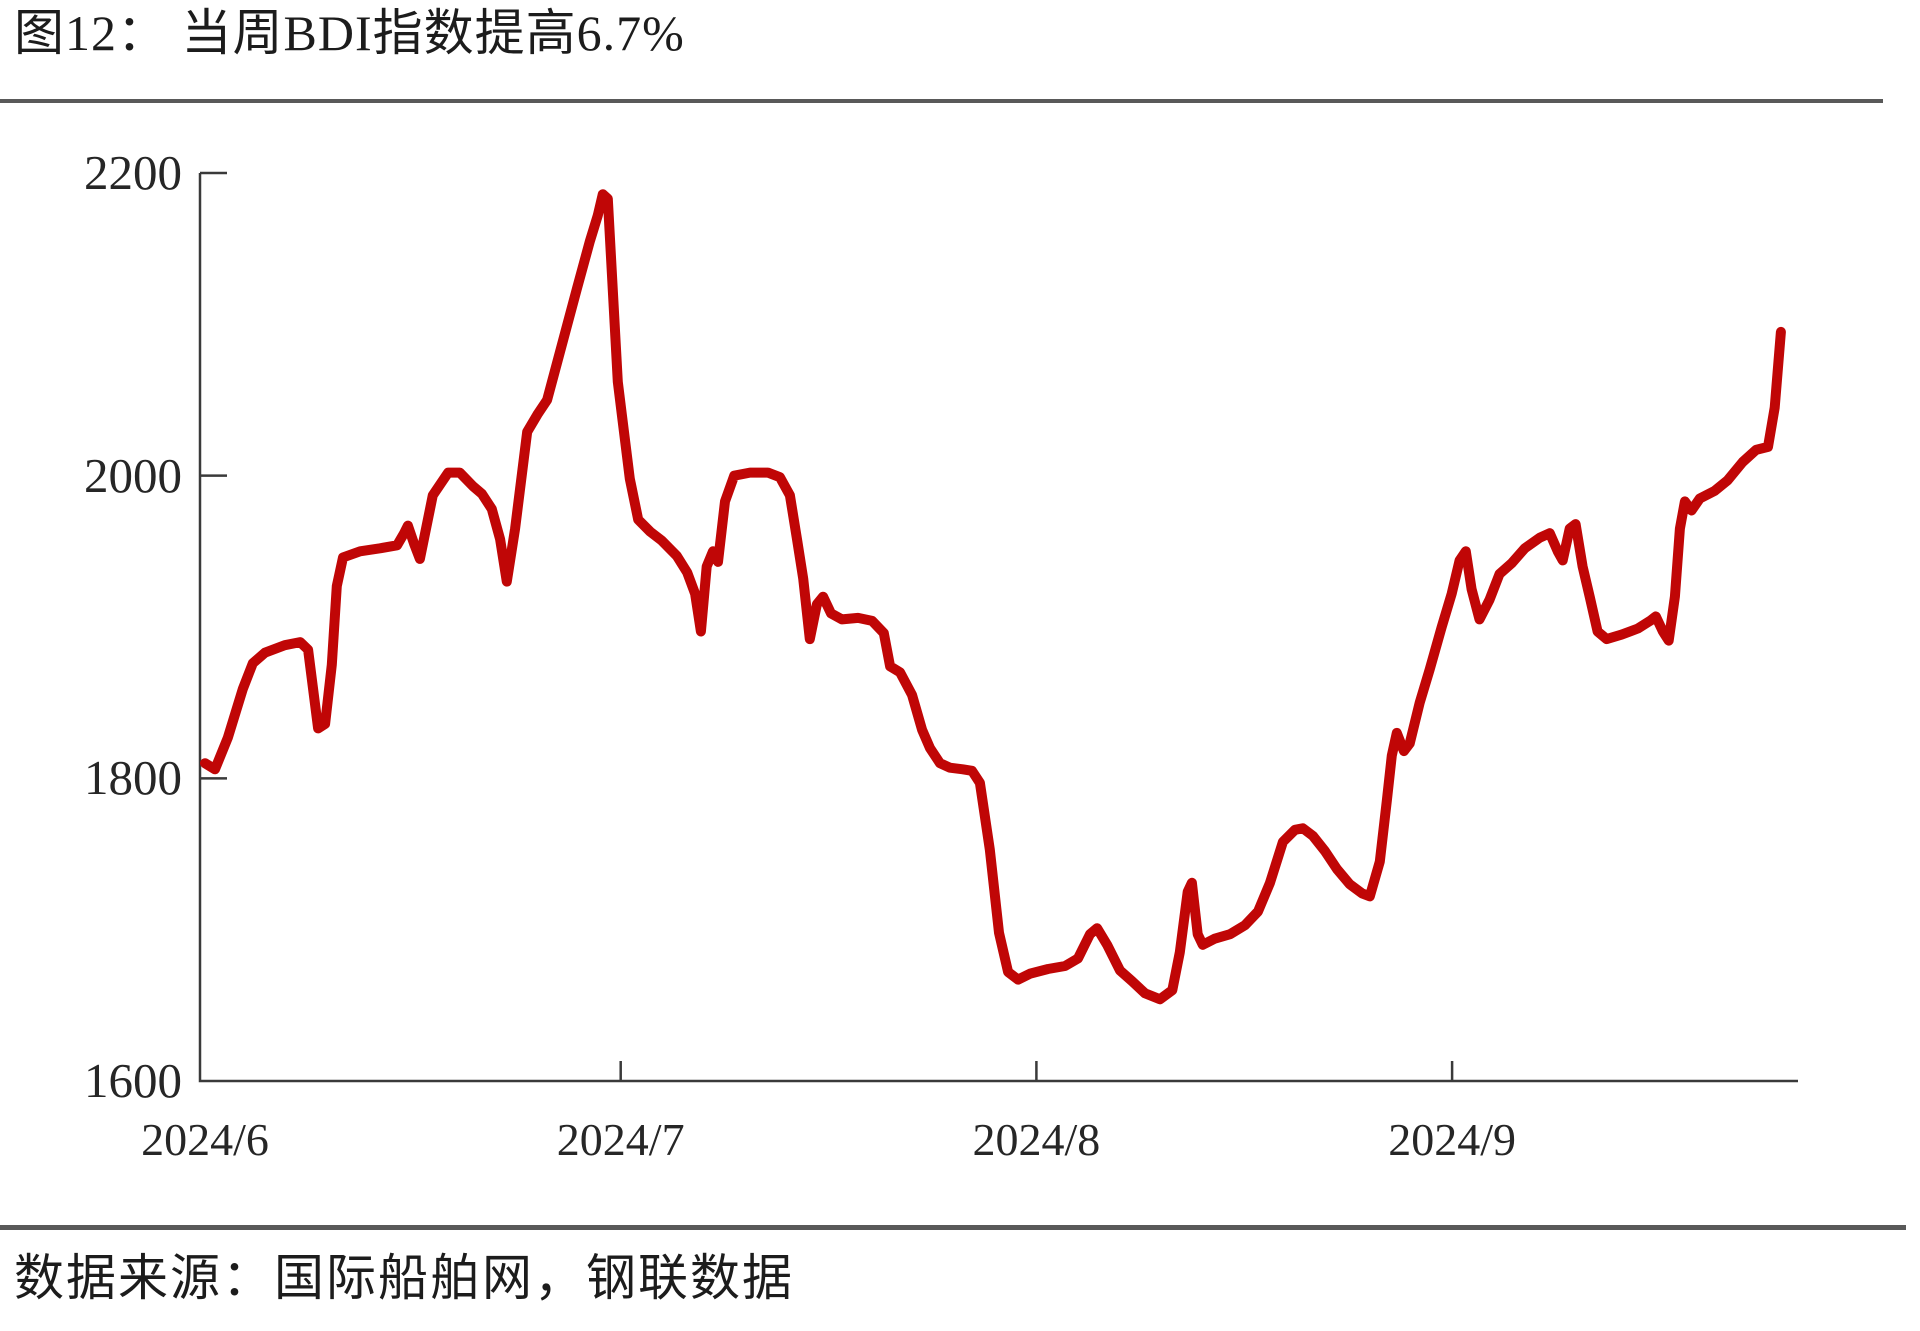 This screenshot has height=1331, width=1920. Describe the element at coordinates (953, 1227) in the screenshot. I see `footer-divider-rule` at that location.